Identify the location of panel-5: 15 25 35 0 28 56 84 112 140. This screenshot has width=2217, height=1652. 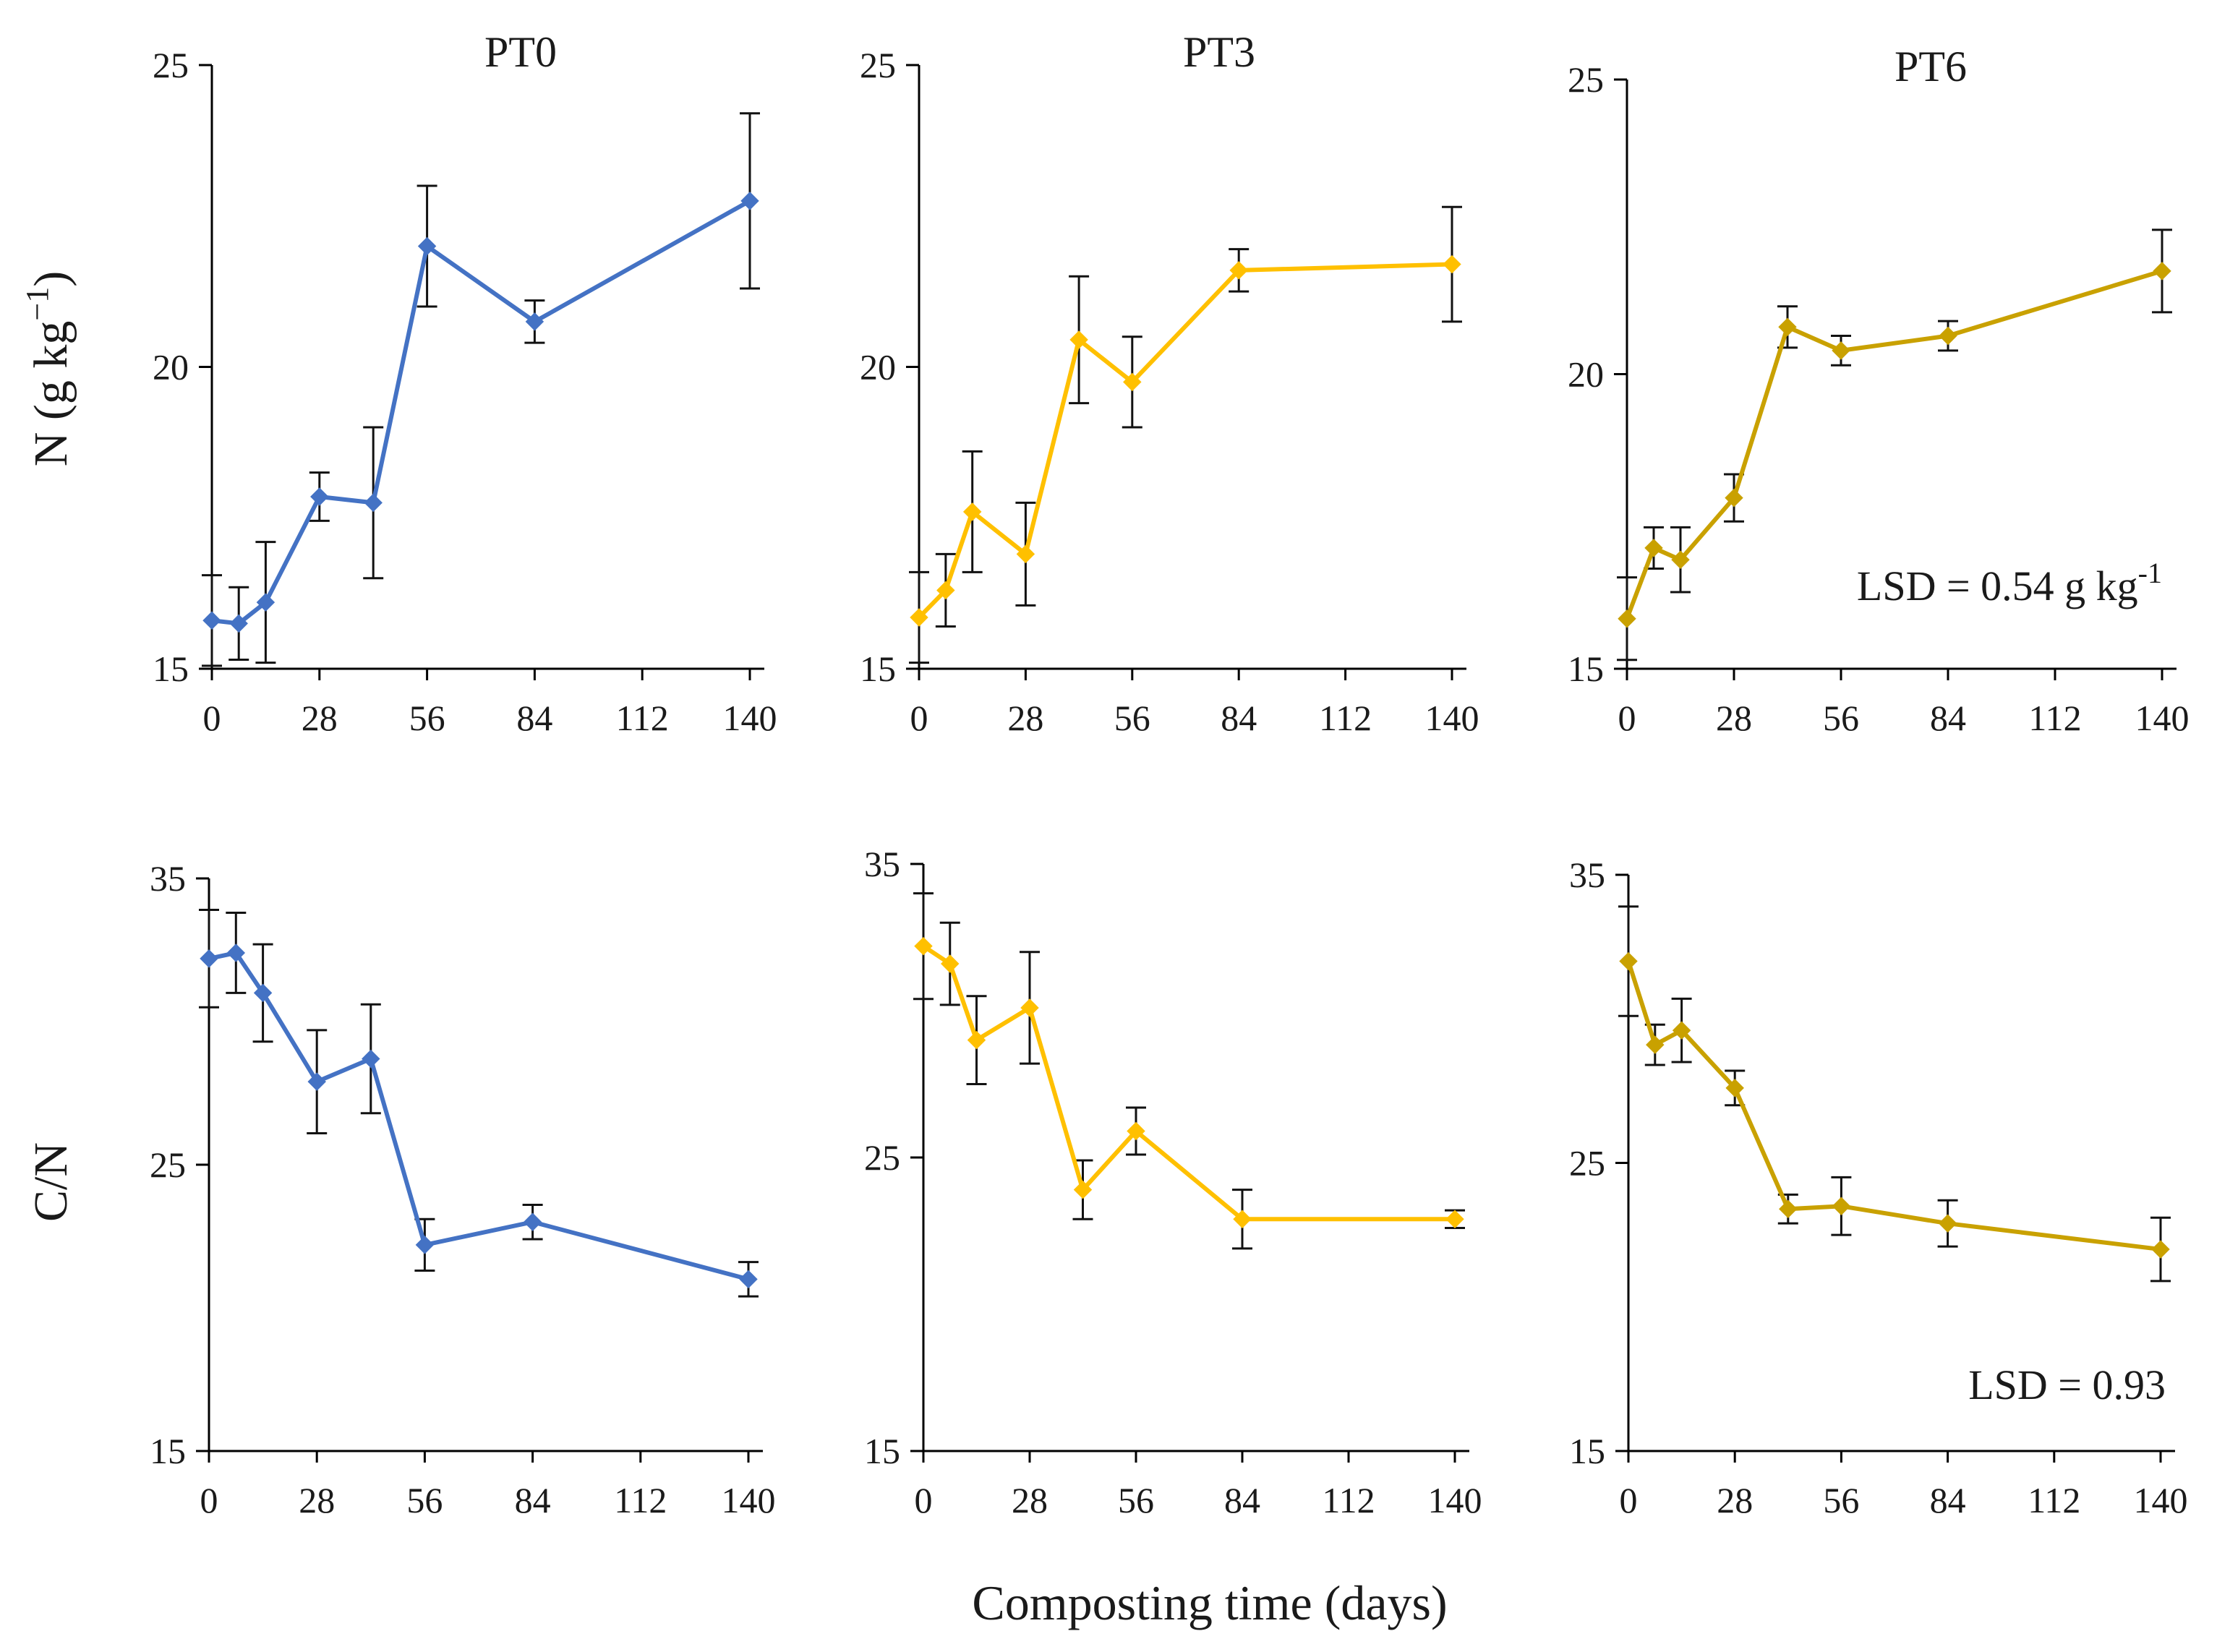
(1173, 1182).